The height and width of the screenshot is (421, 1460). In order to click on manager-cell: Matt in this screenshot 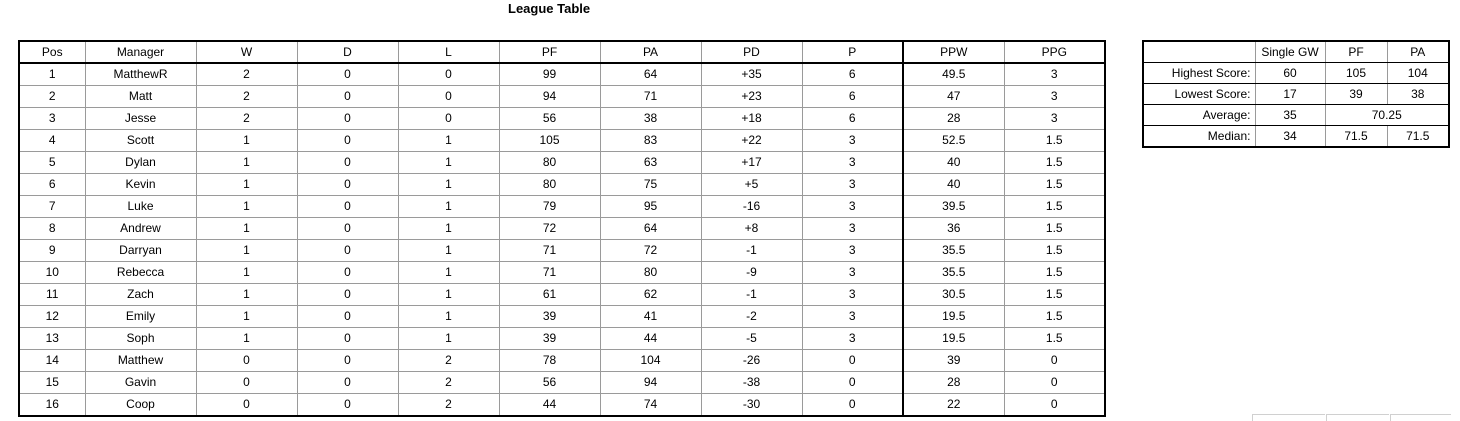, I will do `click(140, 96)`.